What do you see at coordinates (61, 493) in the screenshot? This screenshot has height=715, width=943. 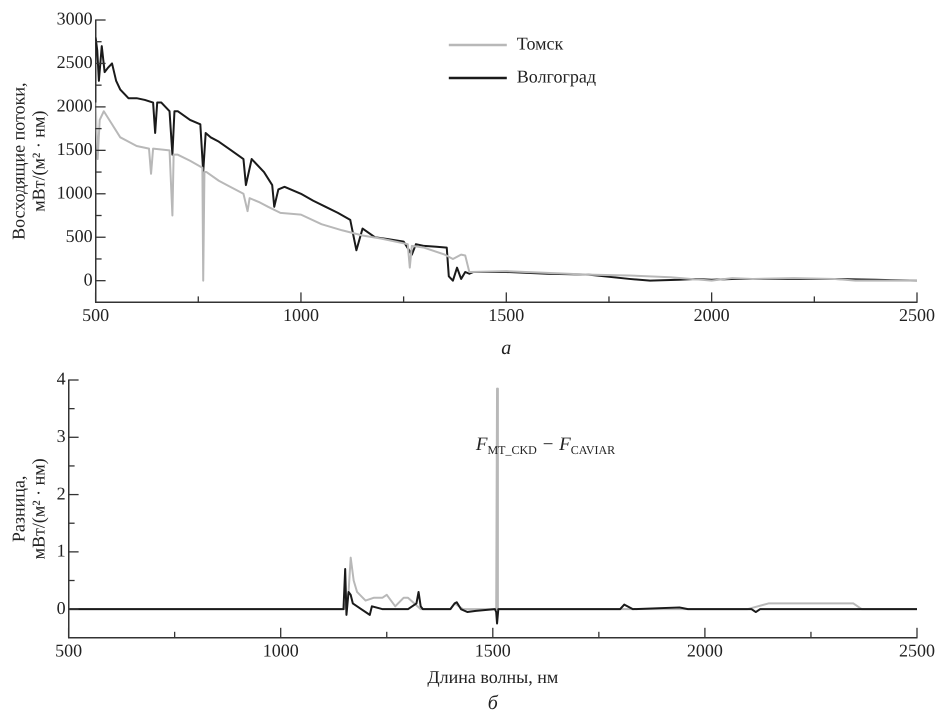 I see `y-tick-label: 2` at bounding box center [61, 493].